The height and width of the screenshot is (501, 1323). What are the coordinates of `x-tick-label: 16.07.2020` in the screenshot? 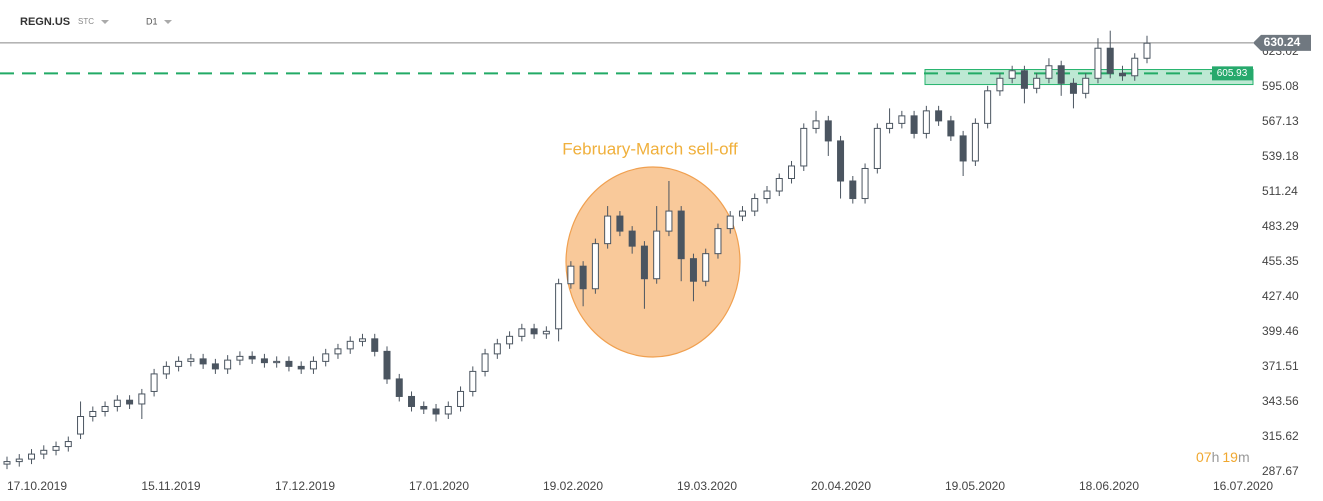 It's located at (1243, 486).